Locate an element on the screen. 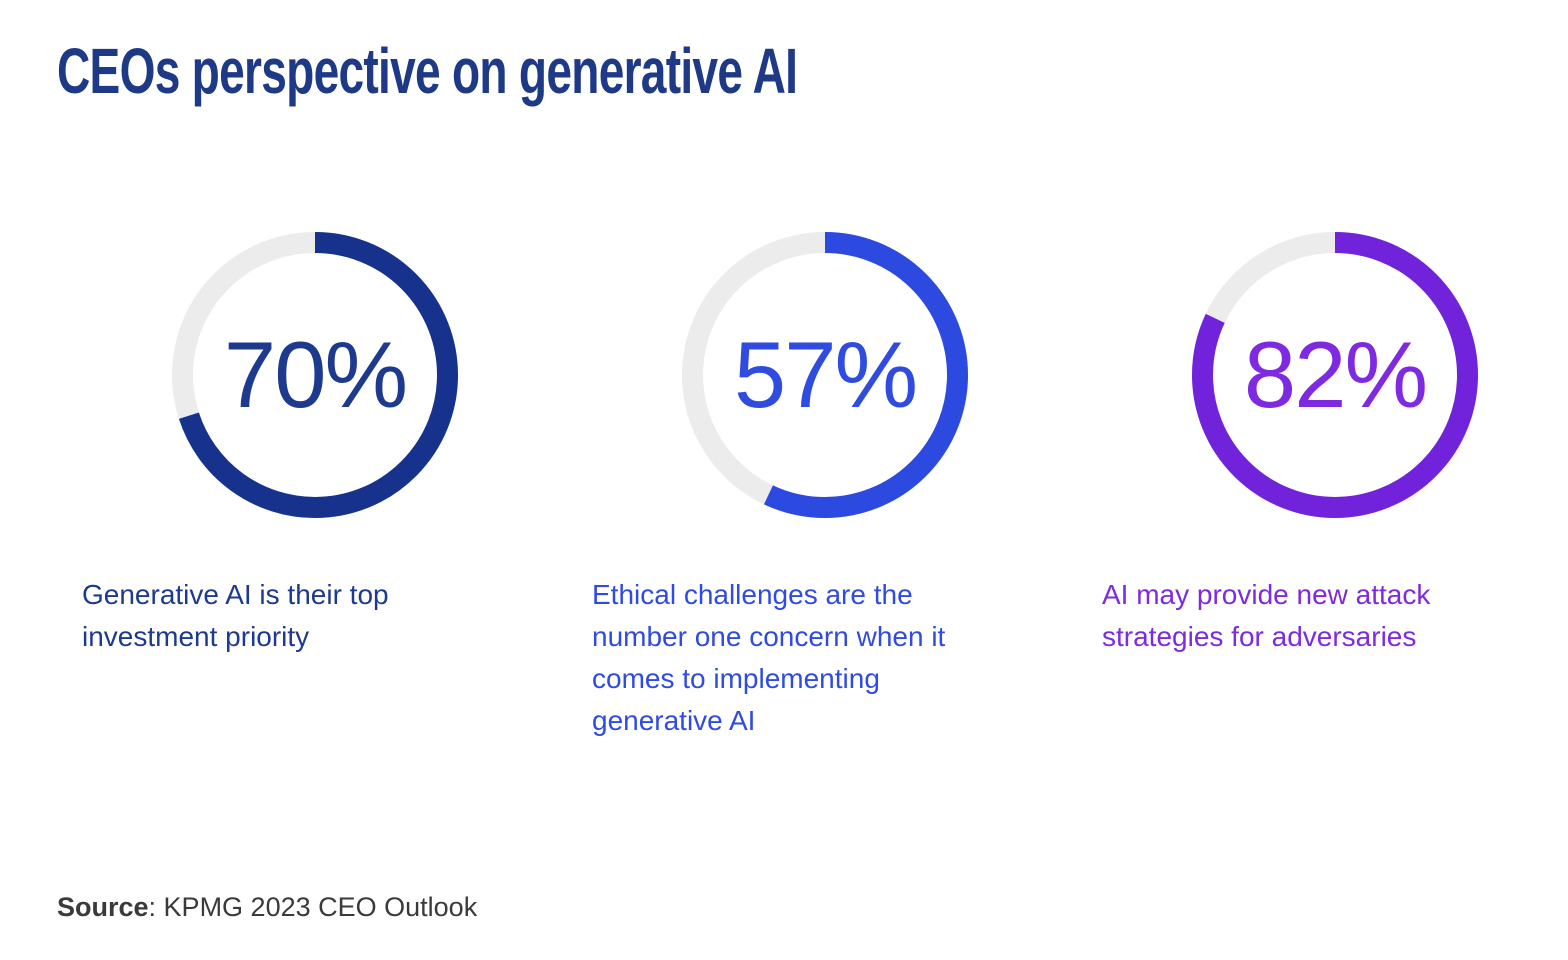  page-title: CEOs perspective on generative AI is located at coordinates (427, 71).